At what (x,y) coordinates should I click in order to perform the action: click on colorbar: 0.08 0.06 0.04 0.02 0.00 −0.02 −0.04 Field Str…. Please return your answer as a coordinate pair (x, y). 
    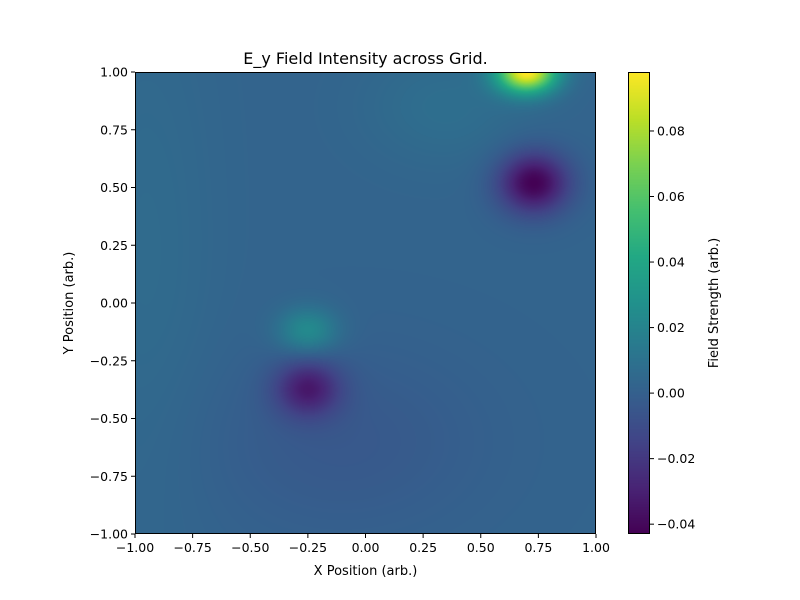
    Looking at the image, I should click on (675, 303).